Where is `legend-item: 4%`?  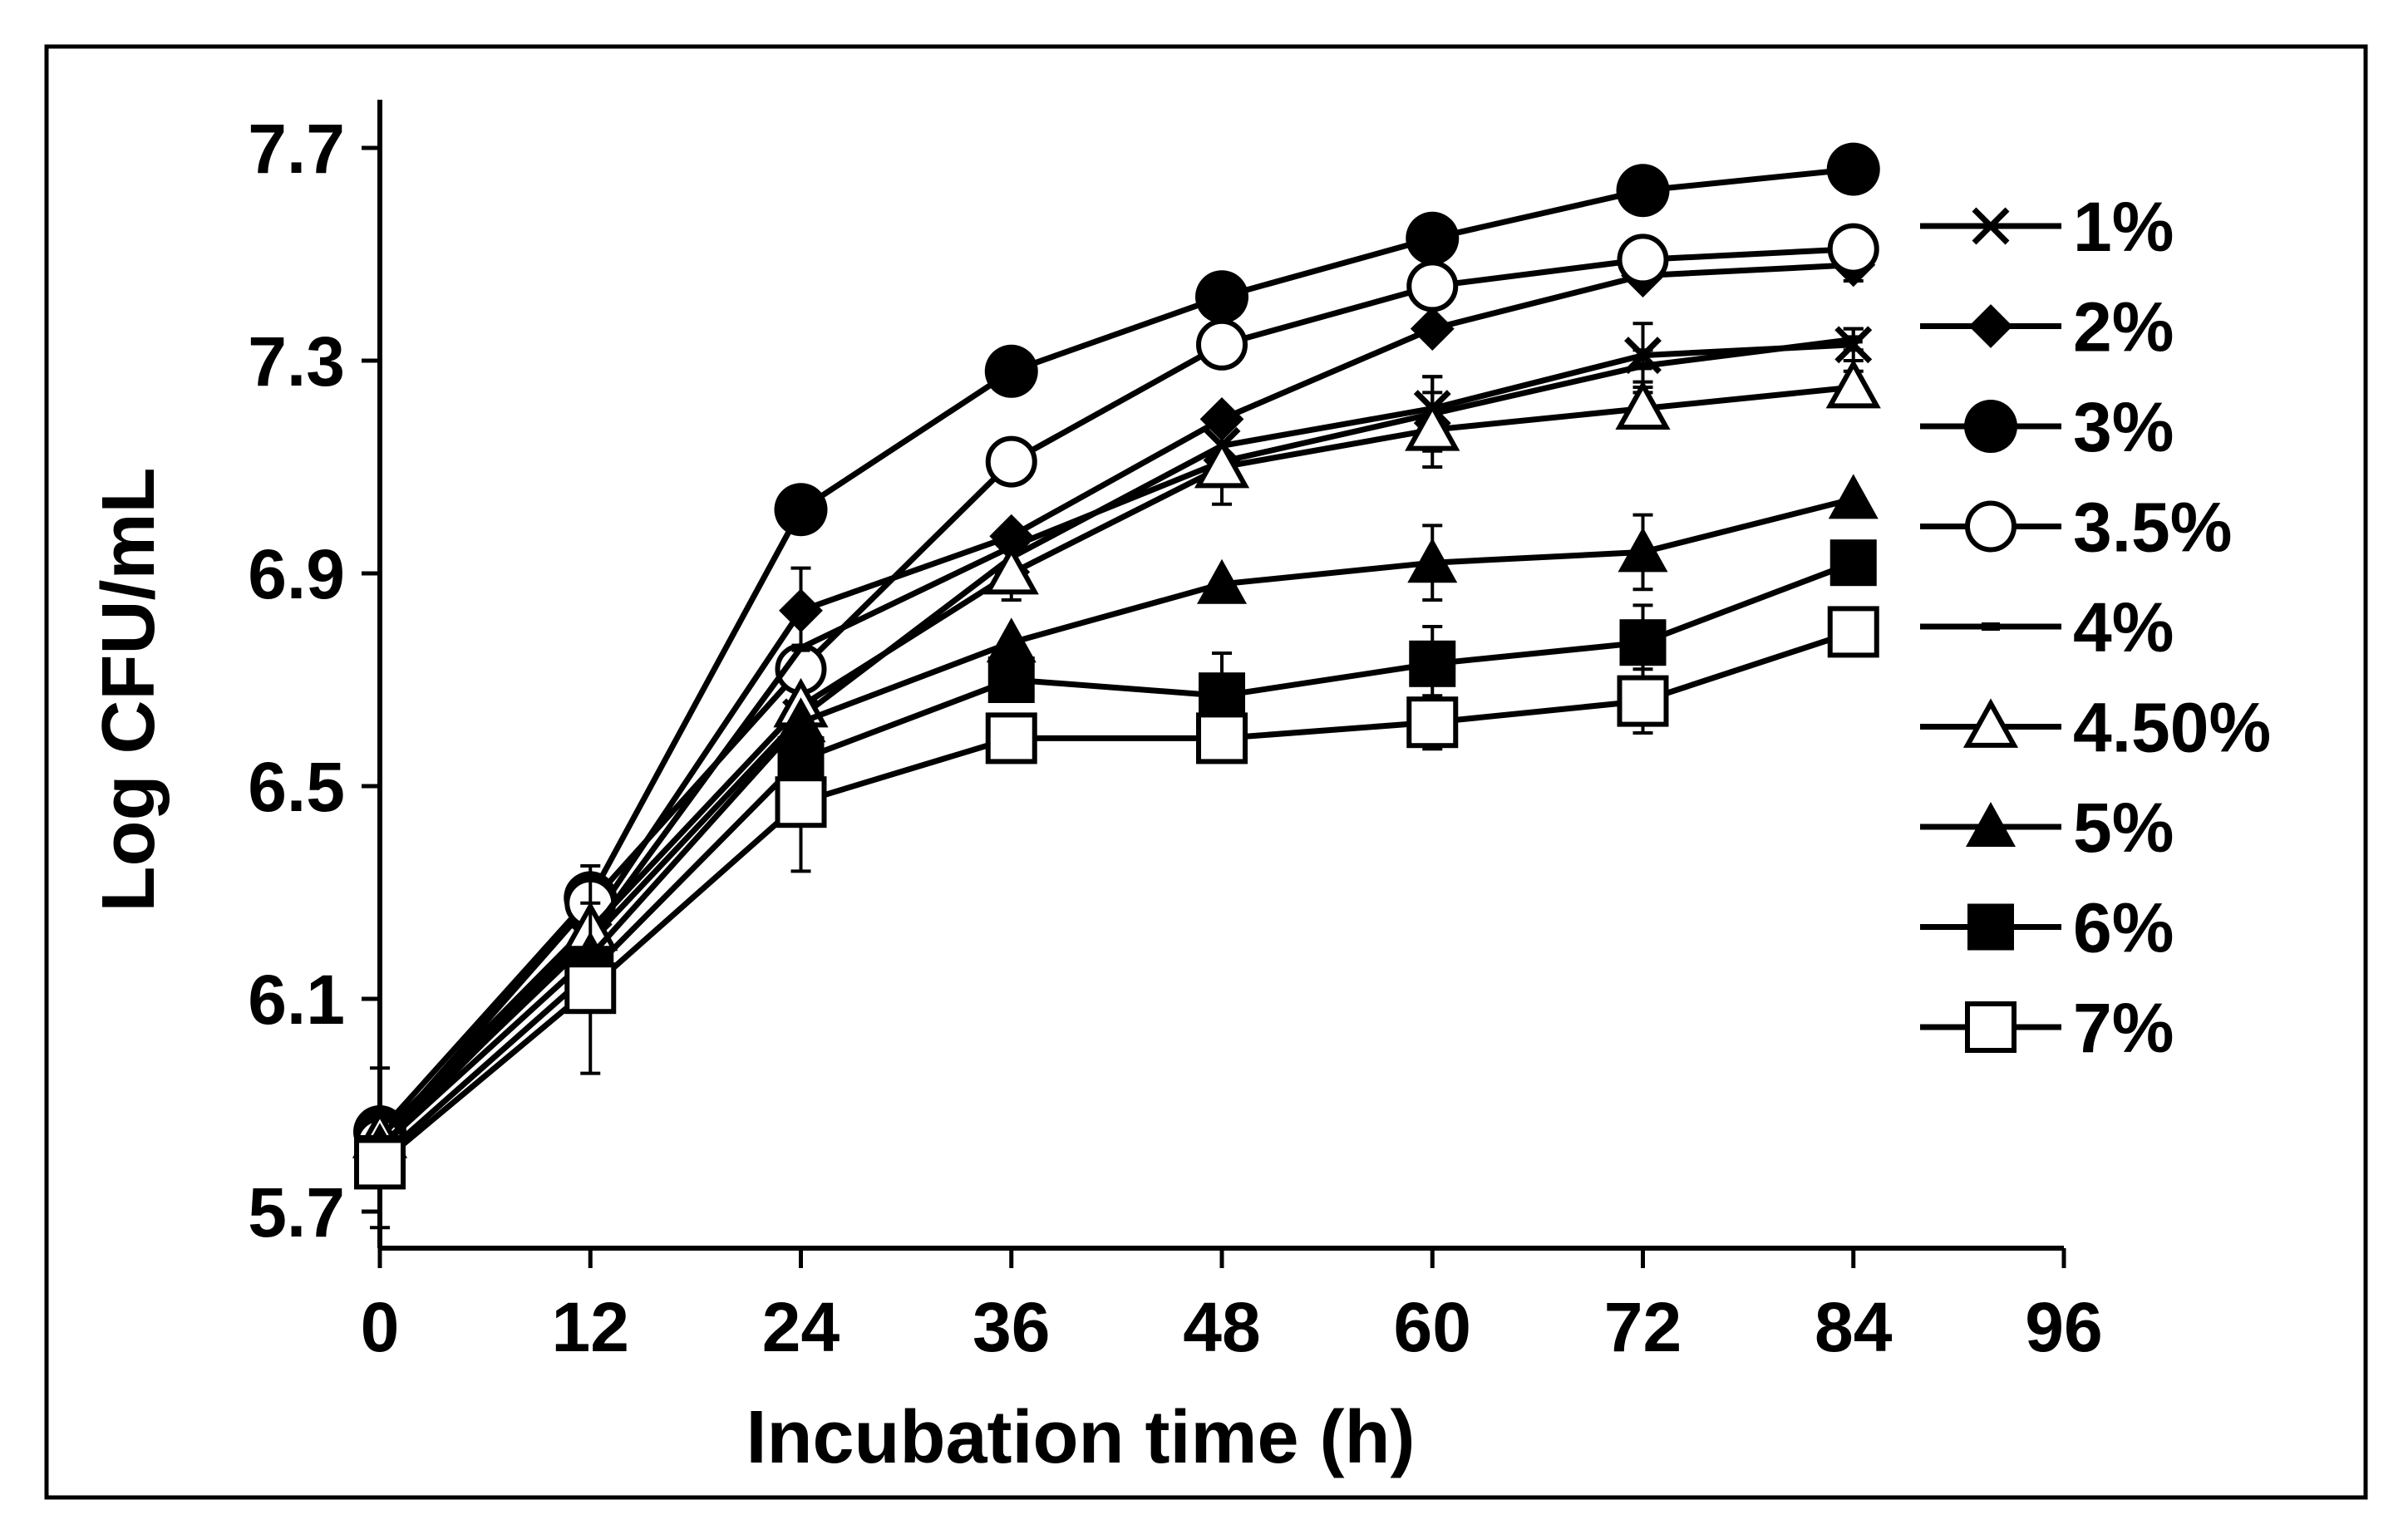
legend-item: 4% is located at coordinates (2047, 627).